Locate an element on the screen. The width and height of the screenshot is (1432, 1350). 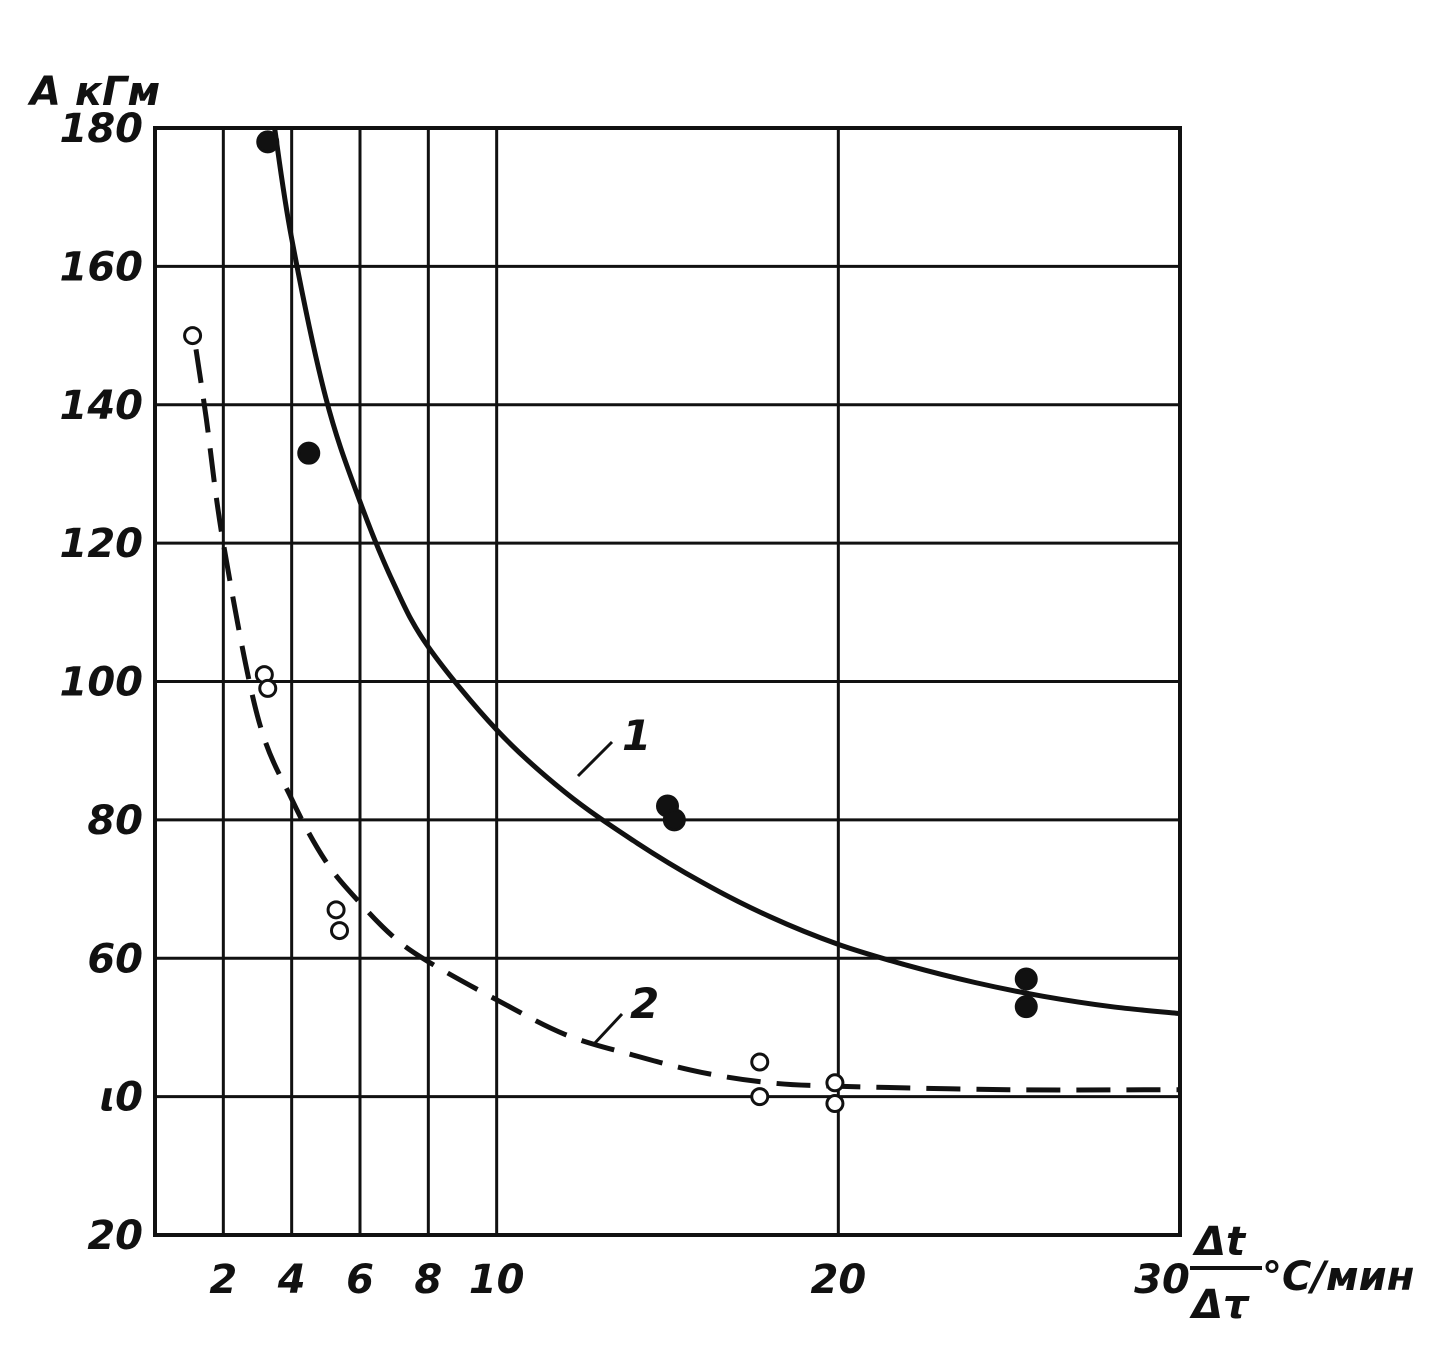
x-tick-label: 10 is located at coordinates (497, 1280).